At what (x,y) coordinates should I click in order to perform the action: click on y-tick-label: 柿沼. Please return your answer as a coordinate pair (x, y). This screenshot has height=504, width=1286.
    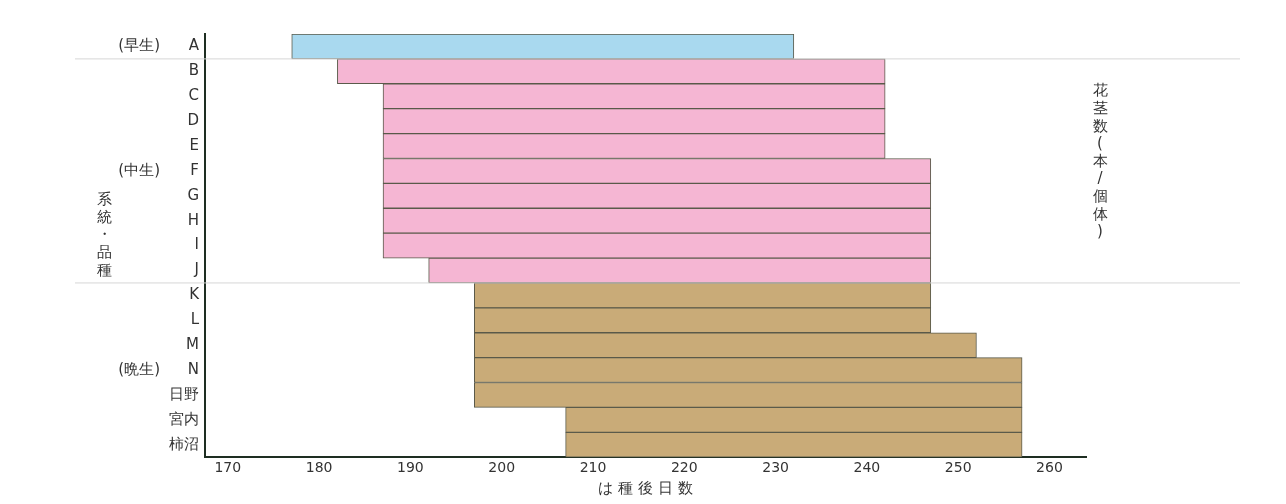
    Looking at the image, I should click on (184, 443).